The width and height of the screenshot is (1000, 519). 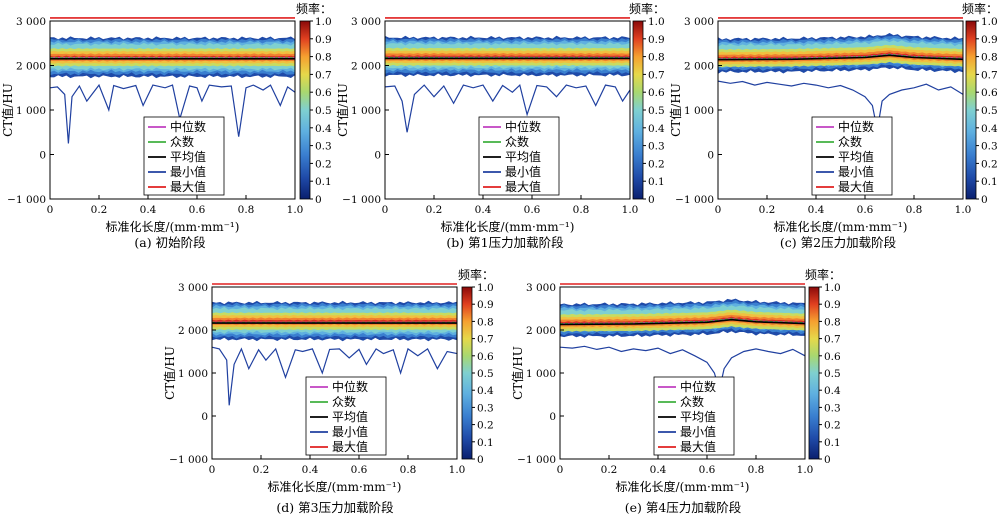 I want to click on x-tick-label: 0.8, so click(x=246, y=210).